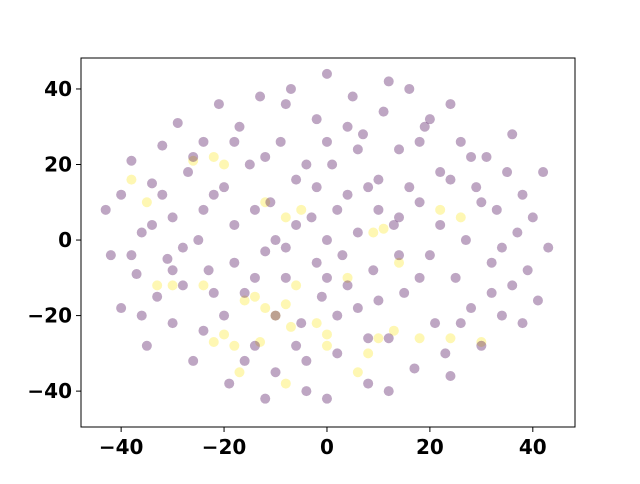 The width and height of the screenshot is (640, 484). What do you see at coordinates (65, 240) in the screenshot?
I see `y-tick-label: 0` at bounding box center [65, 240].